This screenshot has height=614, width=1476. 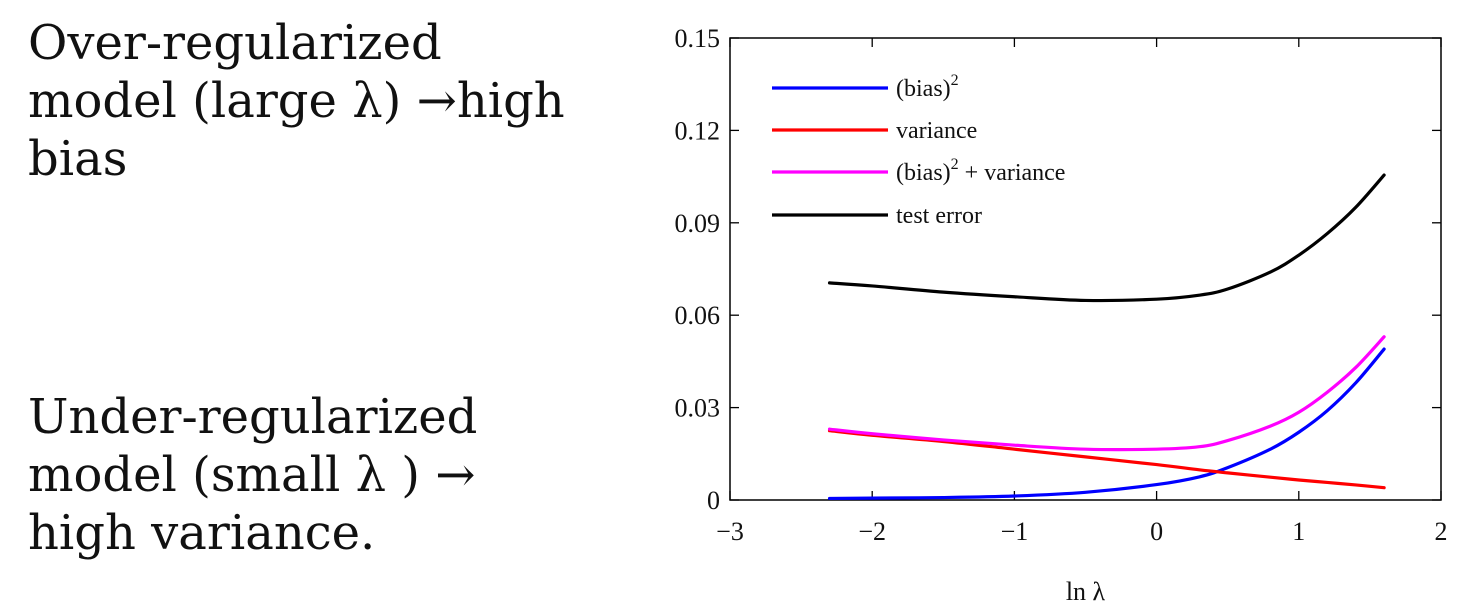 What do you see at coordinates (1298, 531) in the screenshot?
I see `x-tick-label: 1` at bounding box center [1298, 531].